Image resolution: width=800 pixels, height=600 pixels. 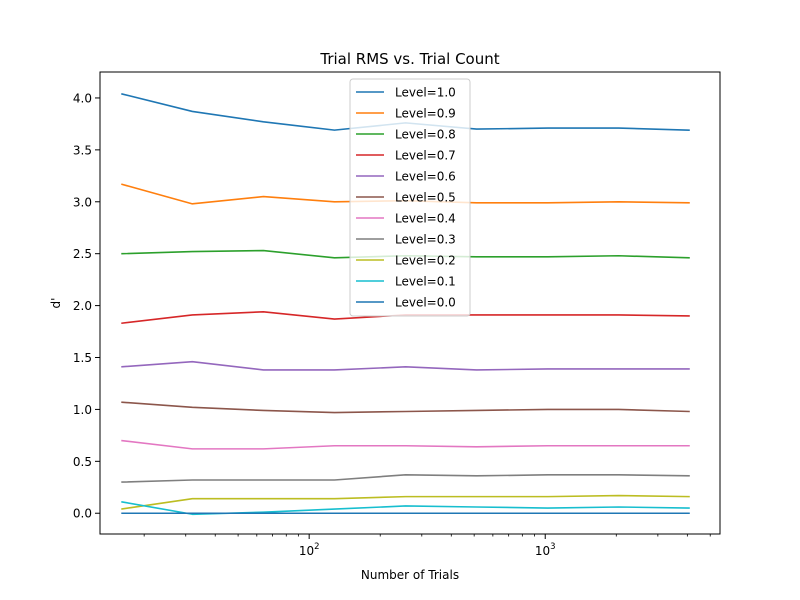 What do you see at coordinates (425, 114) in the screenshot?
I see `legend-label: Level=0.9` at bounding box center [425, 114].